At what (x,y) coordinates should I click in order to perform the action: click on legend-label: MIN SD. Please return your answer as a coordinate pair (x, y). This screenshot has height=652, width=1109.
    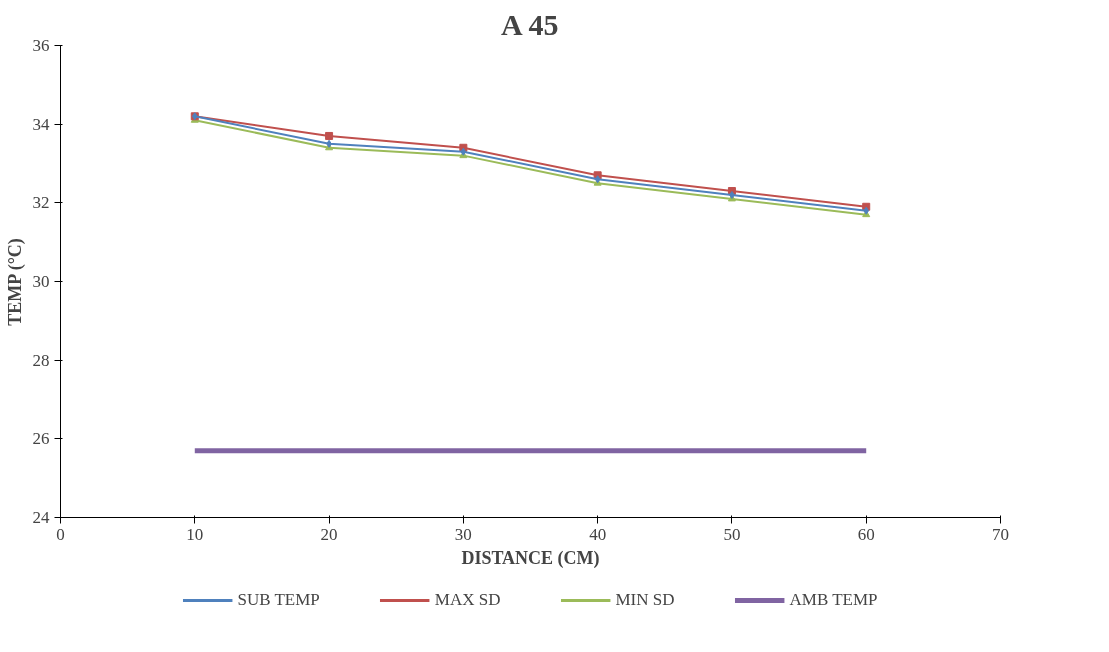
    Looking at the image, I should click on (645, 600).